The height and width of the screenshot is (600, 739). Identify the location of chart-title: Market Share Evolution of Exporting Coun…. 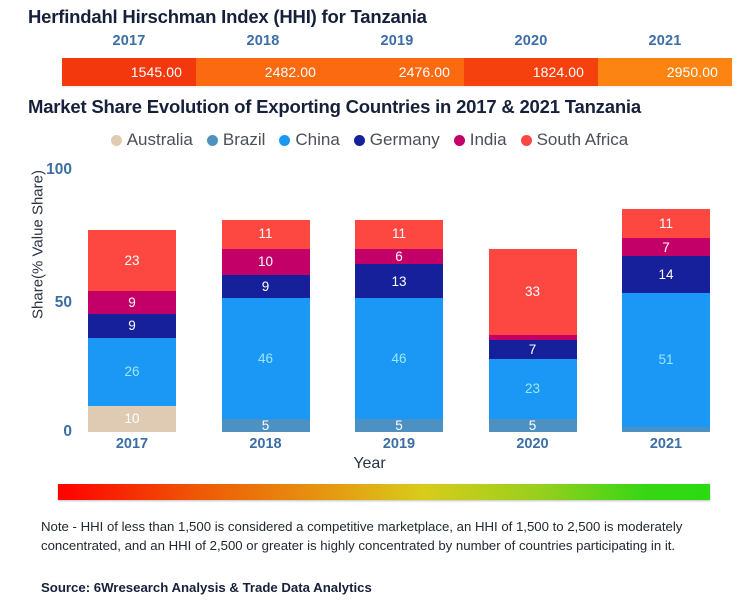
(334, 106).